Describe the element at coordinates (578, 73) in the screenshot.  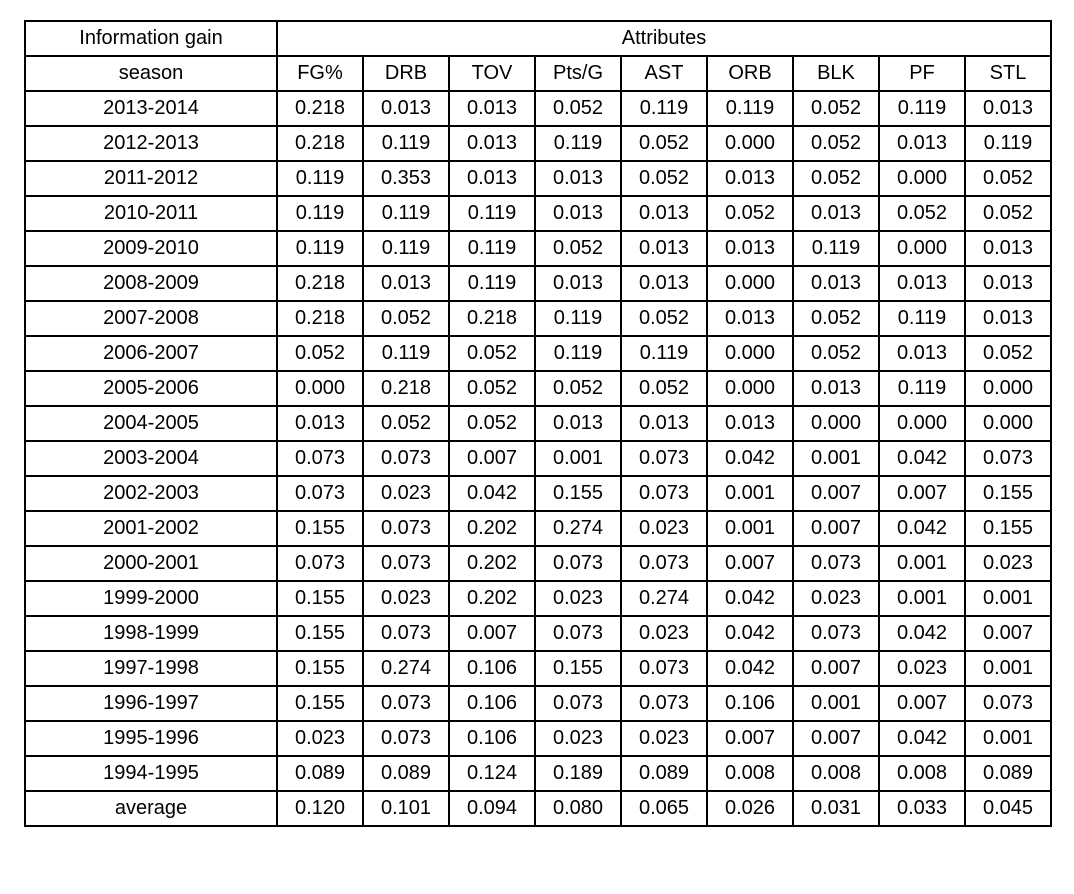
I see `column-header: Pts/G` at that location.